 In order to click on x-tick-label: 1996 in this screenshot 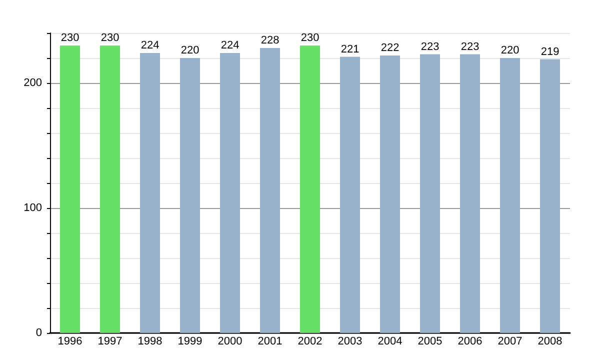, I will do `click(70, 342)`.